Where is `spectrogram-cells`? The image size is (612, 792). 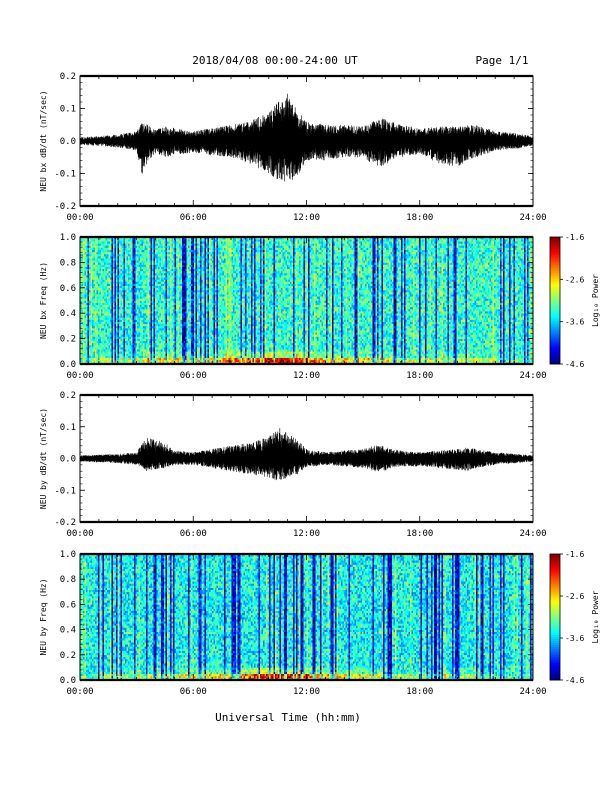
spectrogram-cells is located at coordinates (306, 300).